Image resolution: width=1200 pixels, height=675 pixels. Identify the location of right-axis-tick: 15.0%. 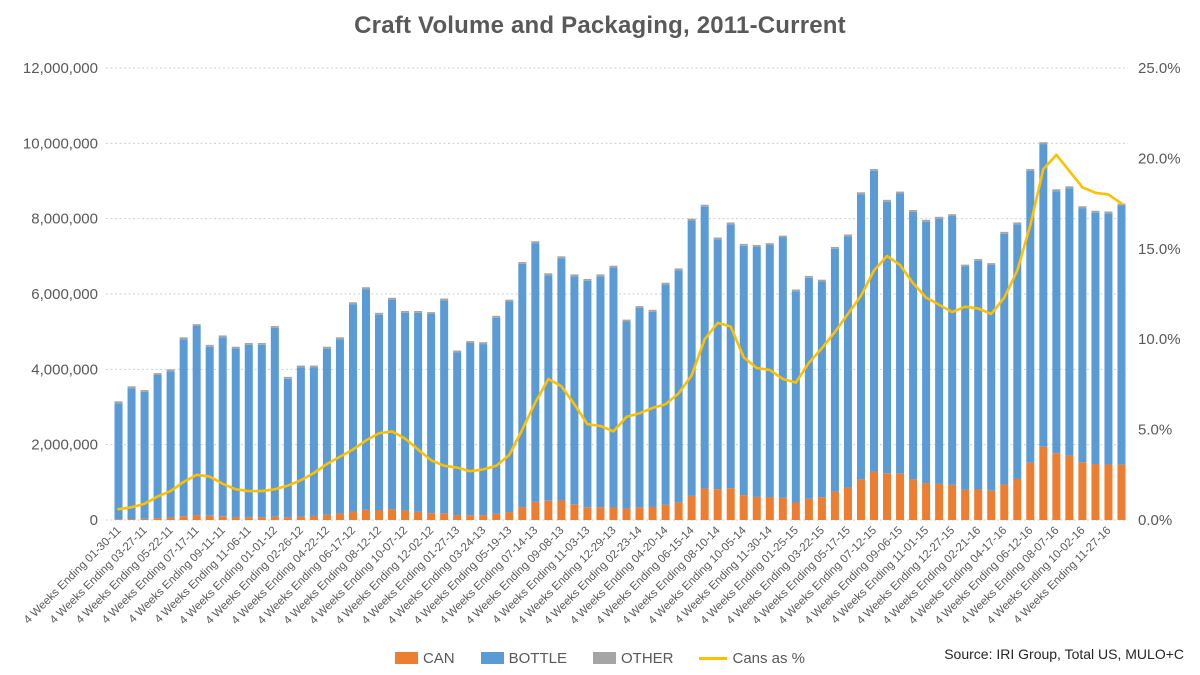
(1159, 249).